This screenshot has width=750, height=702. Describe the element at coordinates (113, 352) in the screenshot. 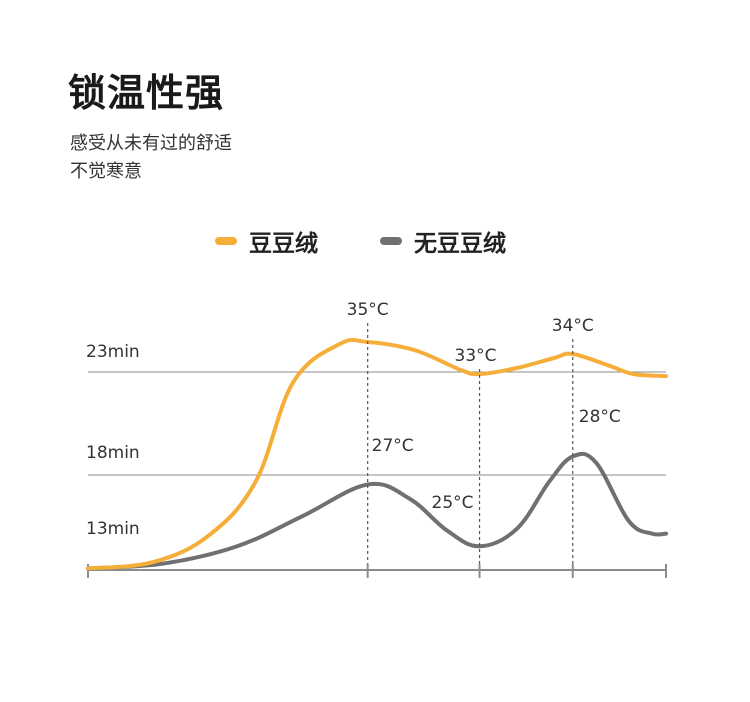

I see `y-tick-label: 23min` at that location.